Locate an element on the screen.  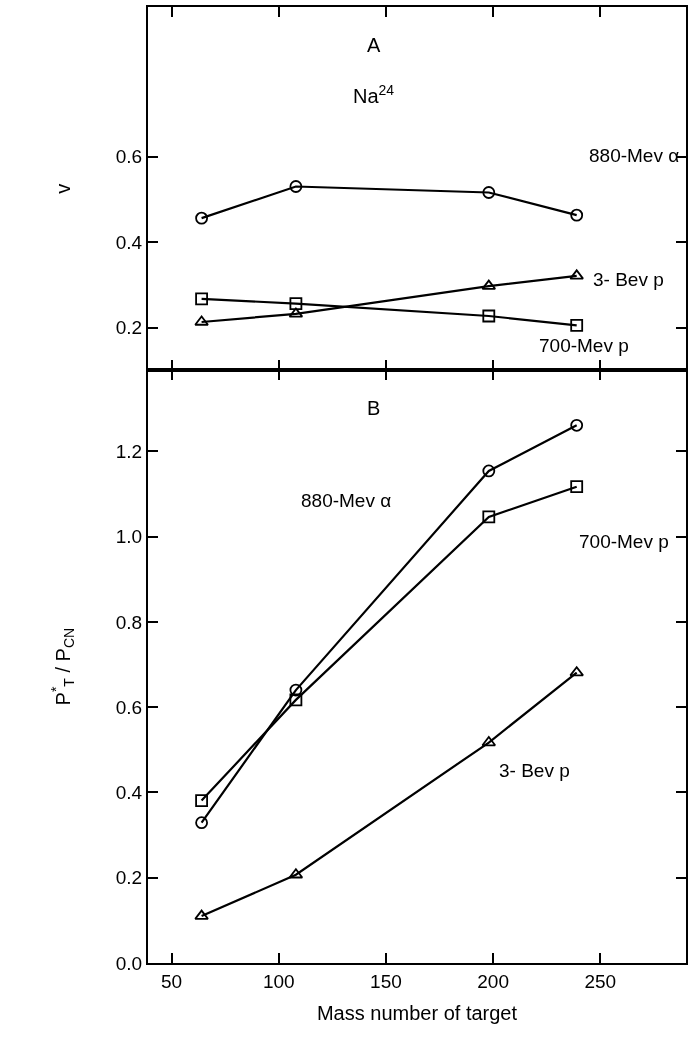
y-axis-title: v is located at coordinates (62, 188).